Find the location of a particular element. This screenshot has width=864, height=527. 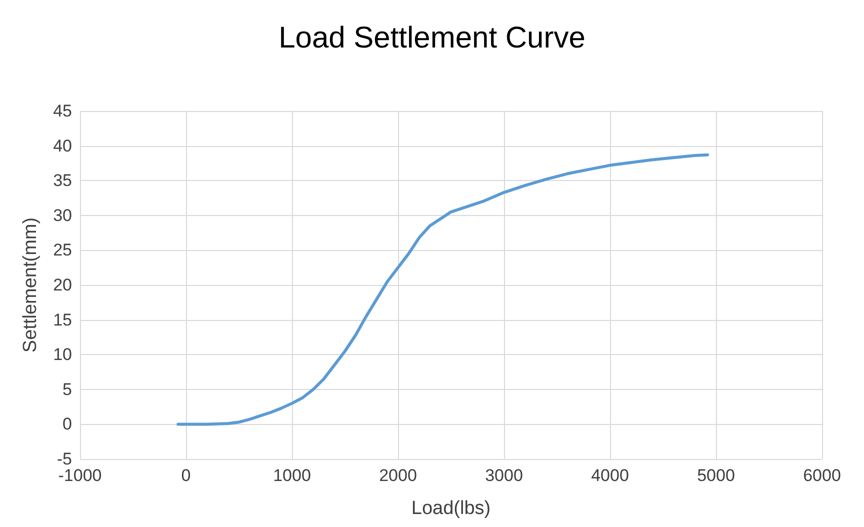

chart-title: Load Settlement Curve is located at coordinates (432, 38).